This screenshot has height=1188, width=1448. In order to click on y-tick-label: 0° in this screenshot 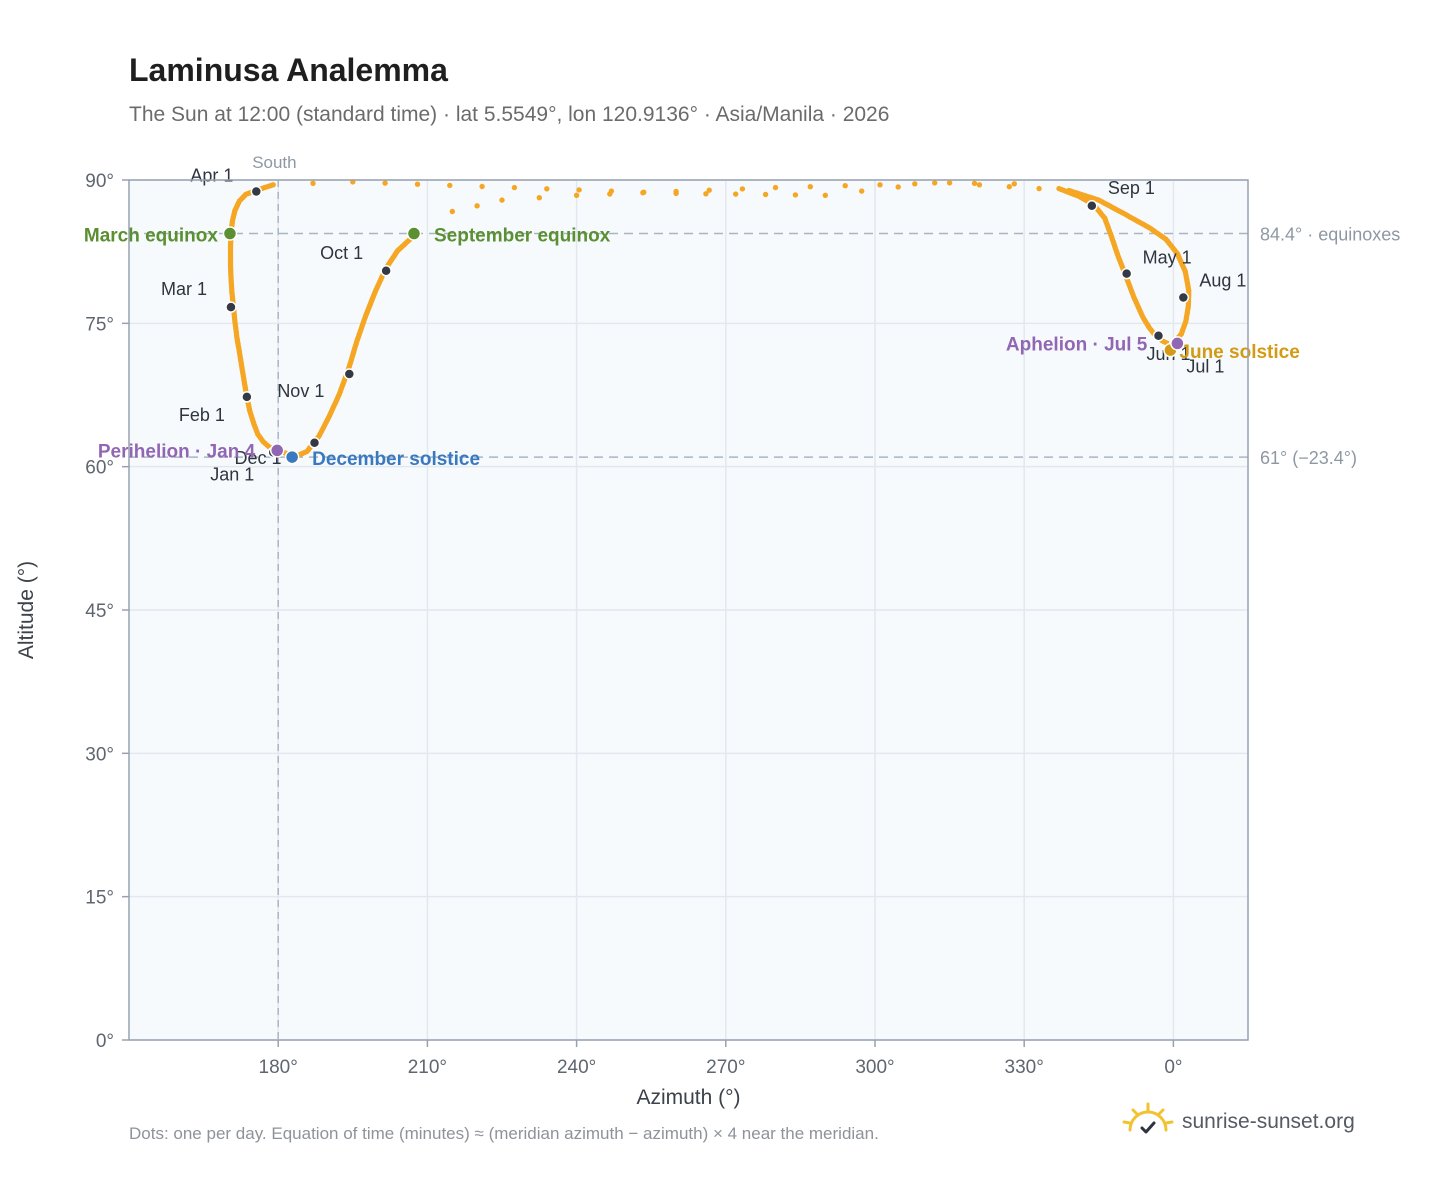, I will do `click(105, 1041)`.